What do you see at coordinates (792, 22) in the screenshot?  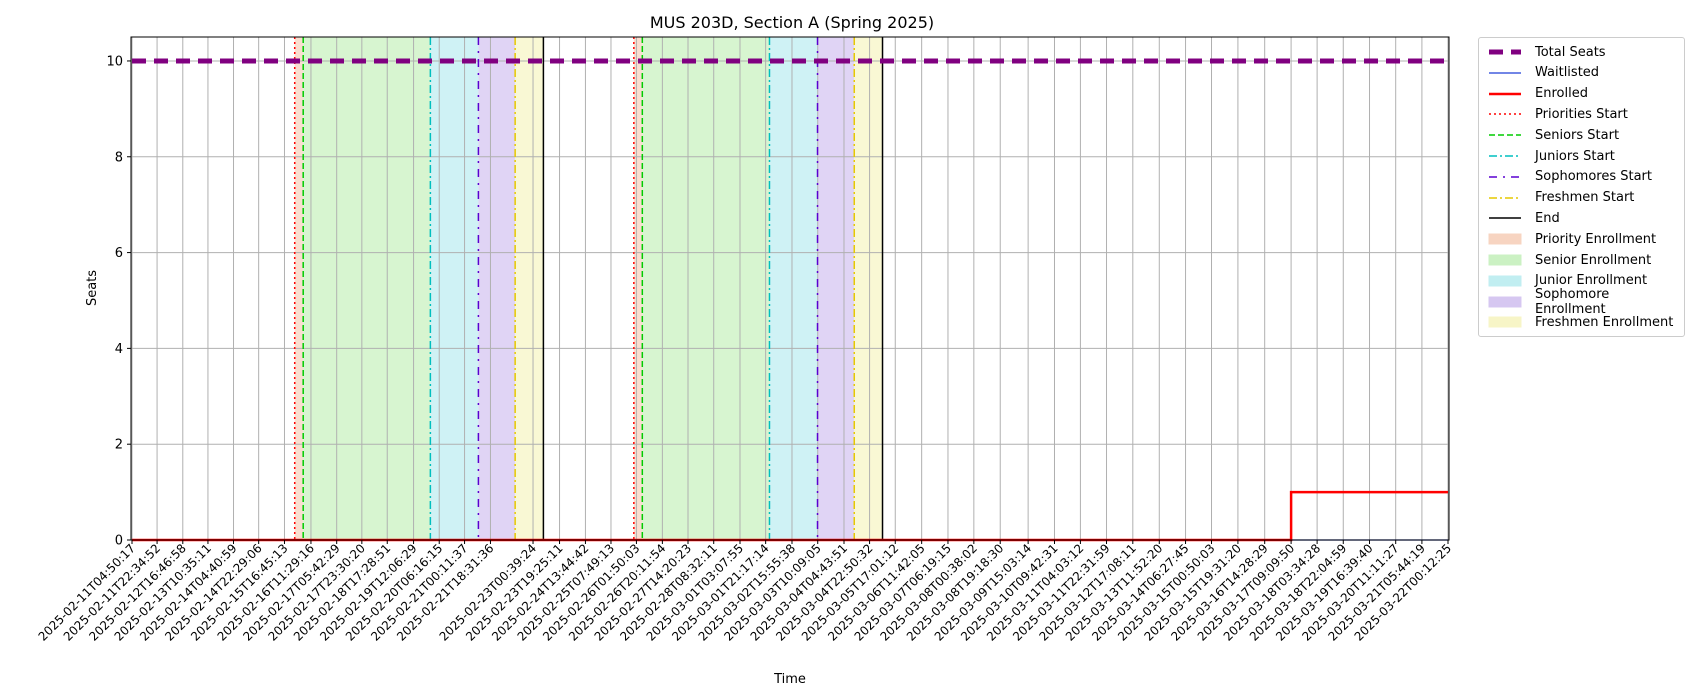 I see `chart-title: MUS 203D, Section A (Spring 2025)` at bounding box center [792, 22].